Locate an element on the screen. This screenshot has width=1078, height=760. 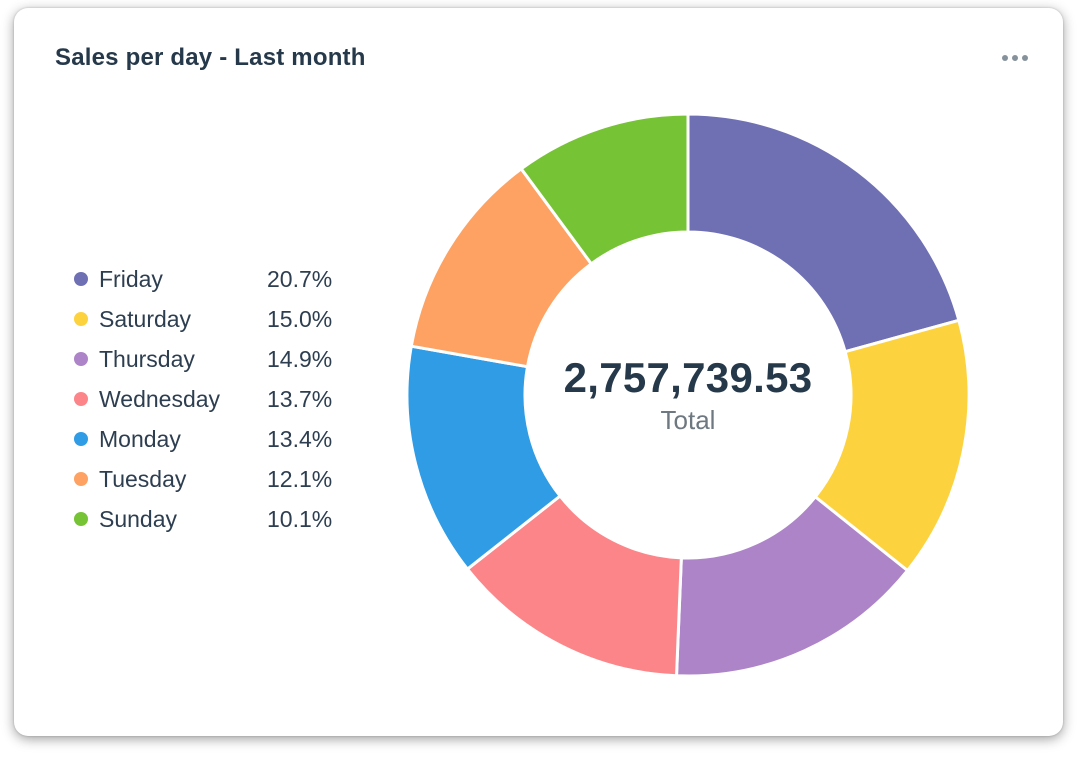
card-title: Sales per day - Last month is located at coordinates (210, 57).